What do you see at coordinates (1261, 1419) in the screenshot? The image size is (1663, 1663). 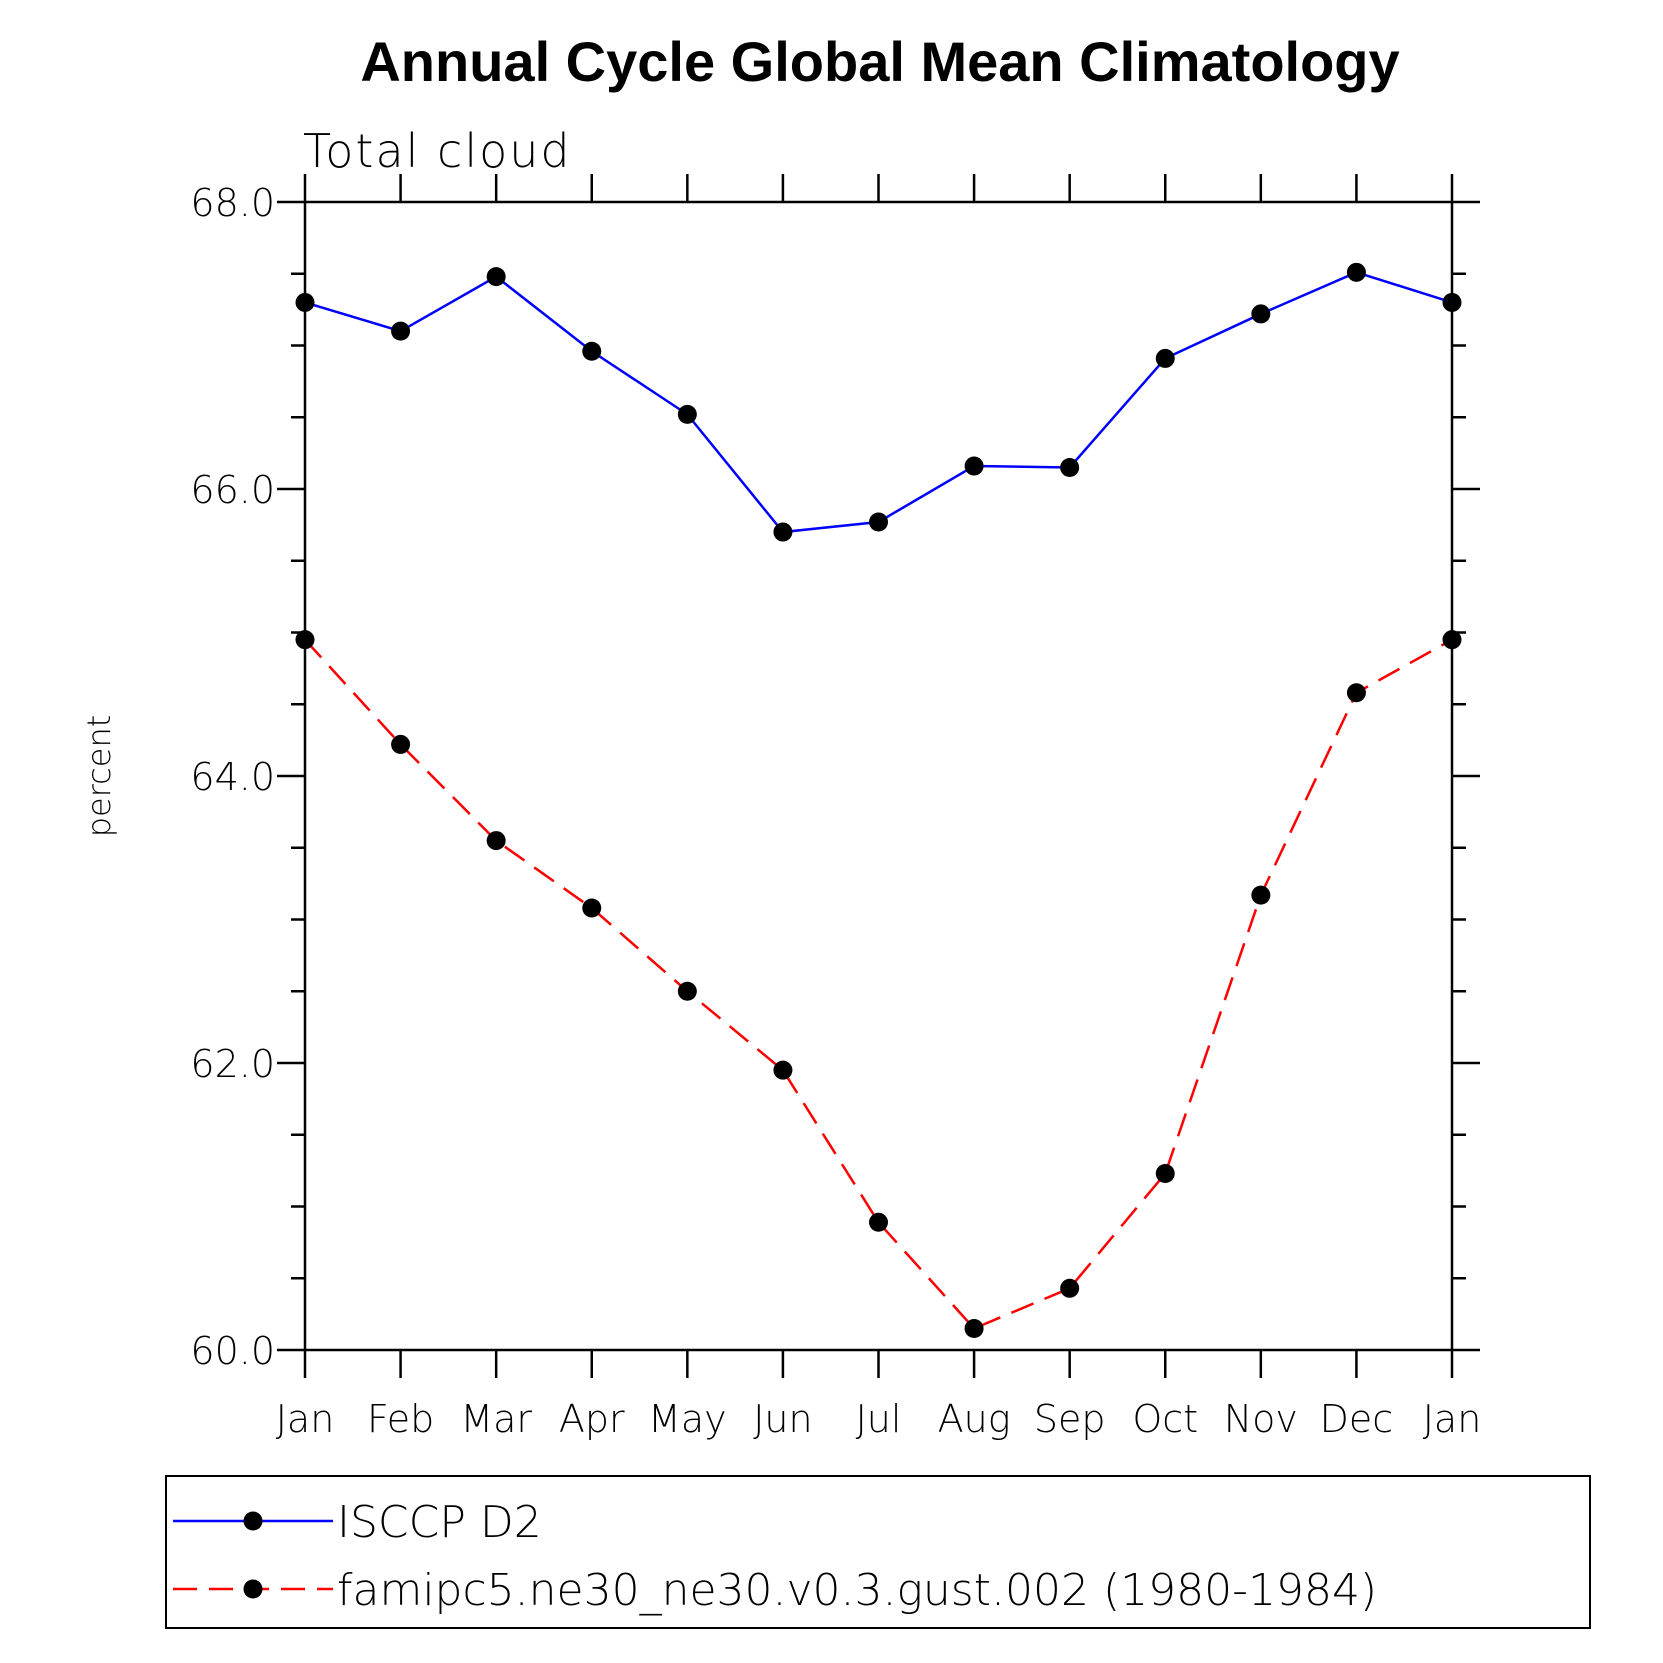 I see `x-tick-label: Nov` at bounding box center [1261, 1419].